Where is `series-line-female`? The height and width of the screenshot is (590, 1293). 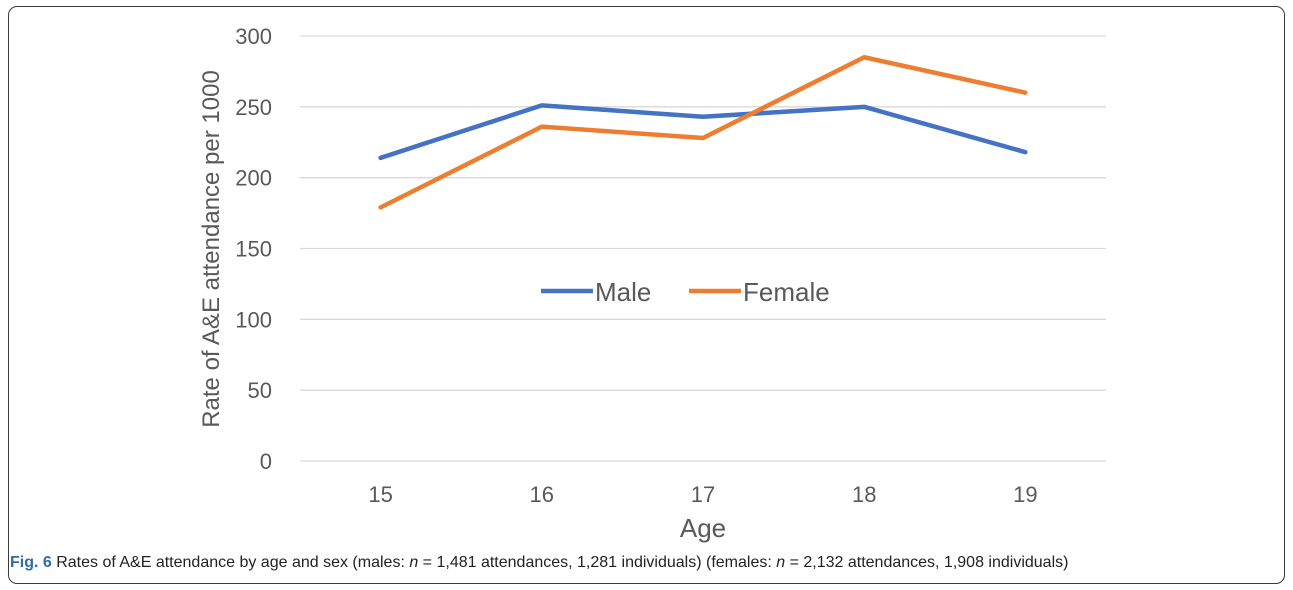 series-line-female is located at coordinates (703, 132).